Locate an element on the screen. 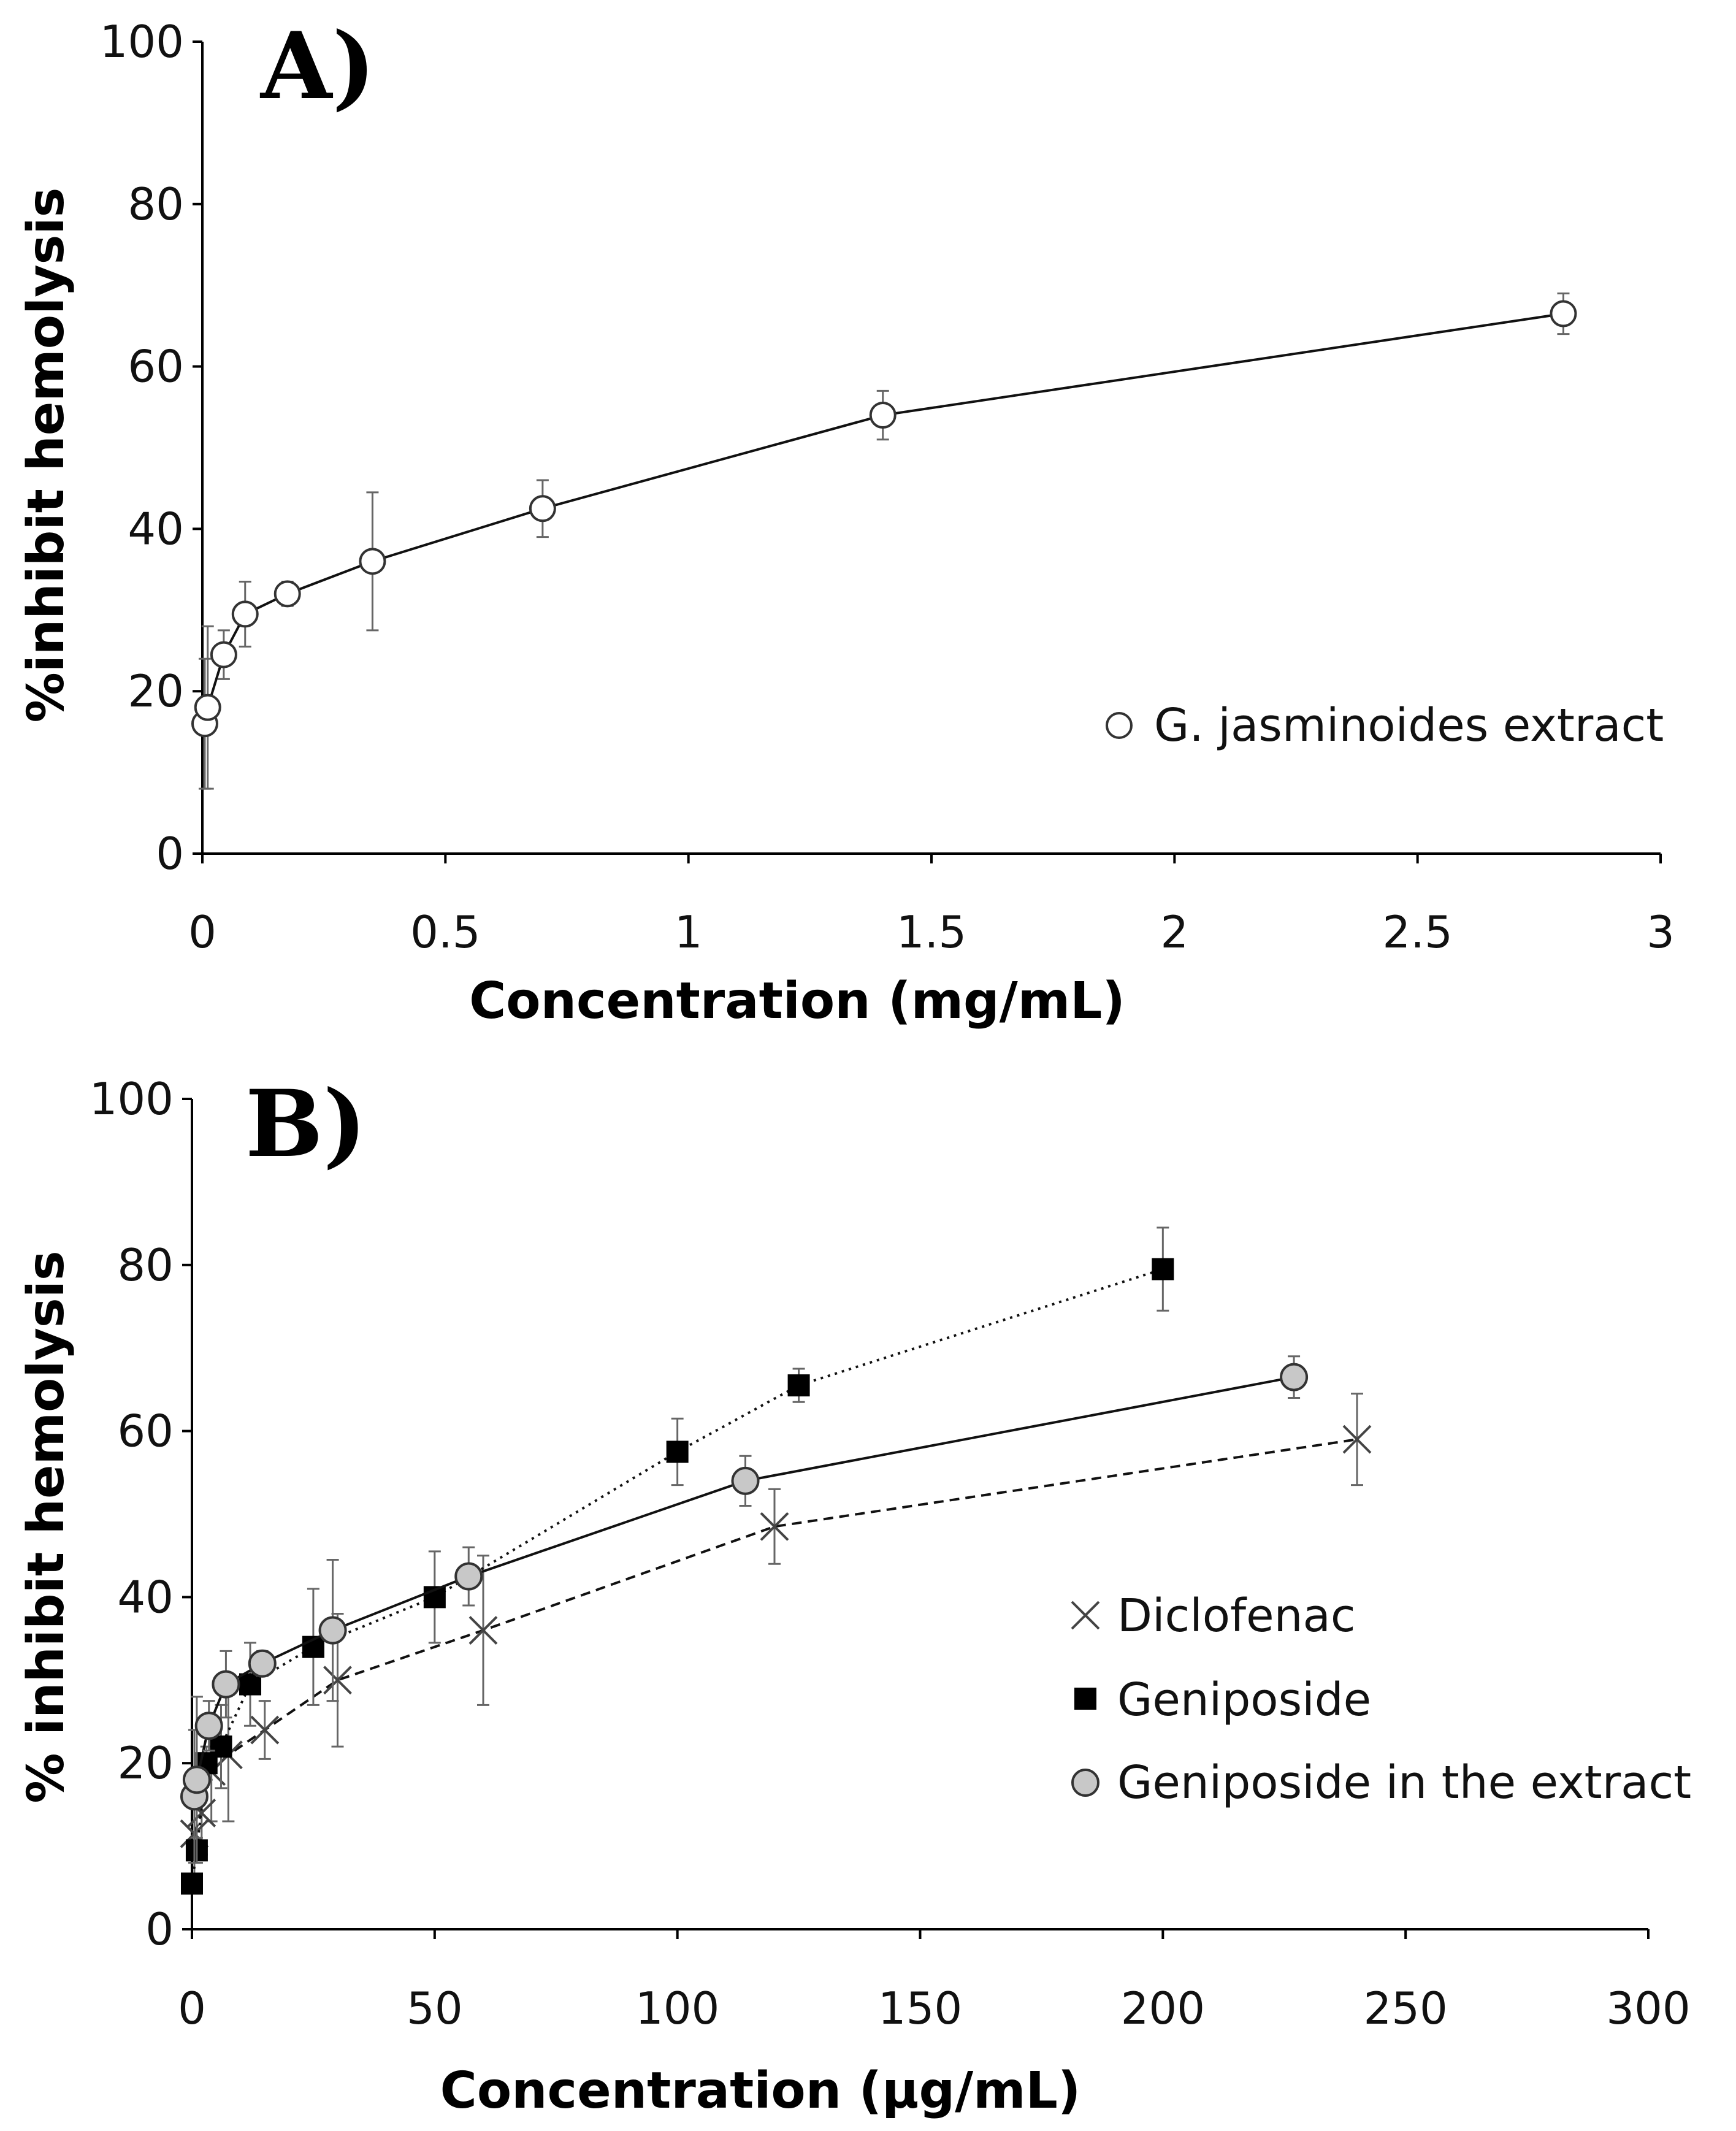  panel-a-legend: G. jasminoides extract is located at coordinates (1385, 725).